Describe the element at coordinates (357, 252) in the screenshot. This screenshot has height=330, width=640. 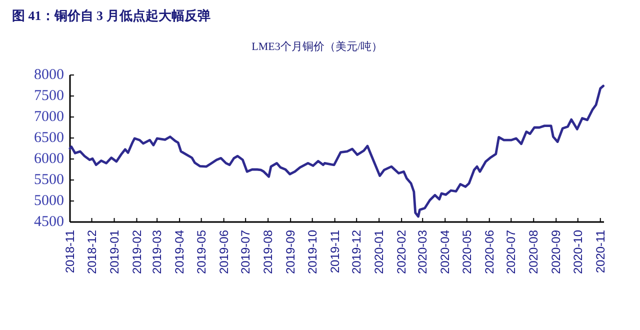
I see `x-tick-label: 2019-12` at that location.